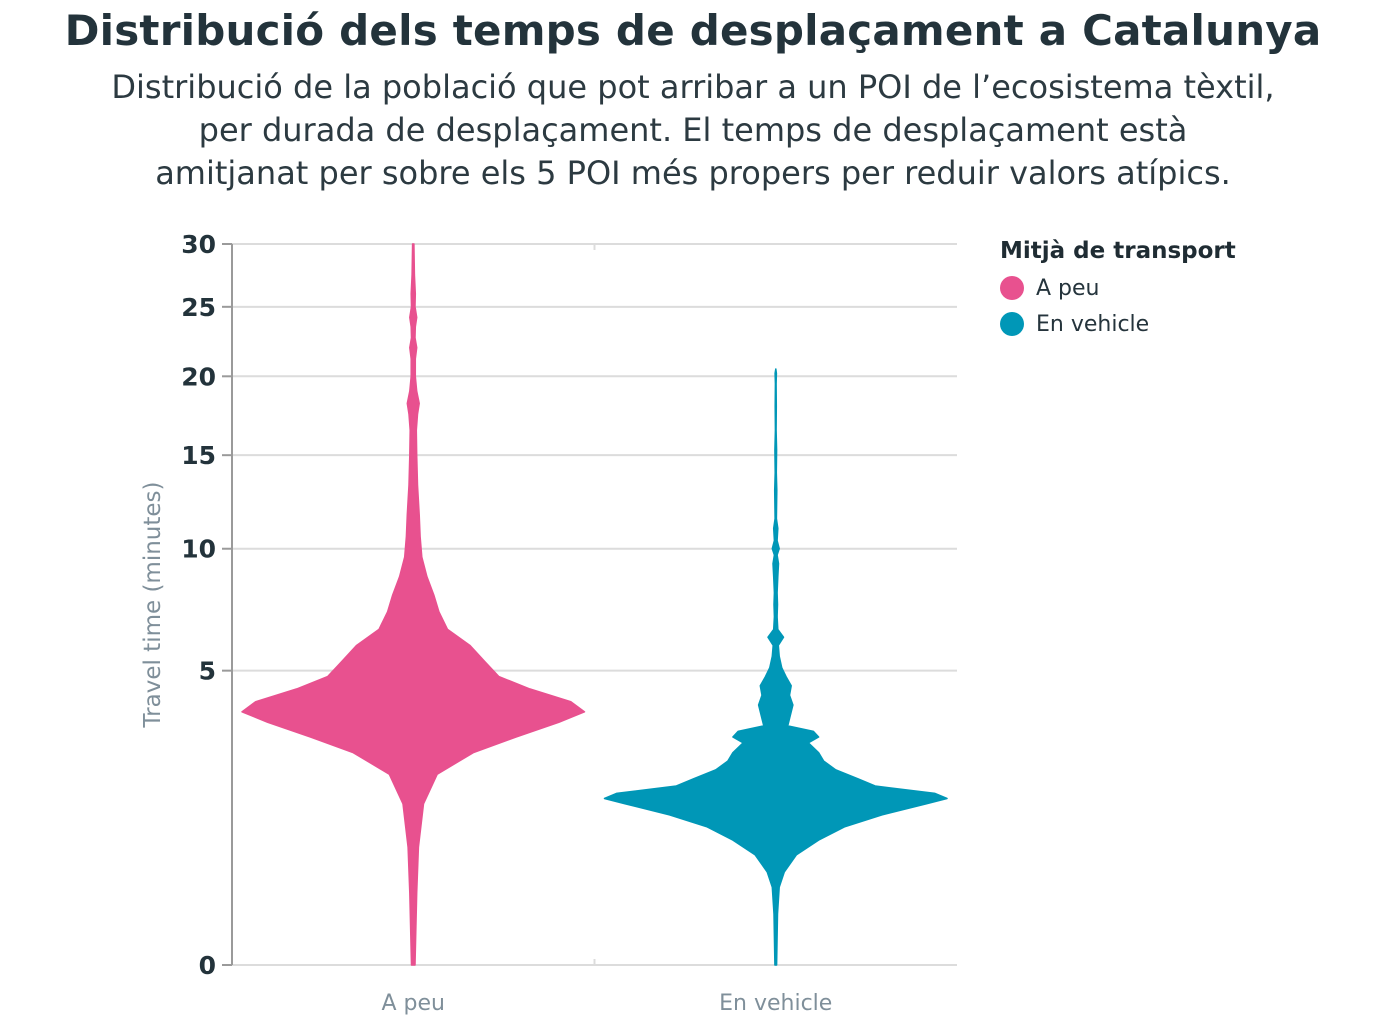 This screenshot has width=1386, height=1027. I want to click on x-tick-label-a-peu: A peu, so click(414, 1003).